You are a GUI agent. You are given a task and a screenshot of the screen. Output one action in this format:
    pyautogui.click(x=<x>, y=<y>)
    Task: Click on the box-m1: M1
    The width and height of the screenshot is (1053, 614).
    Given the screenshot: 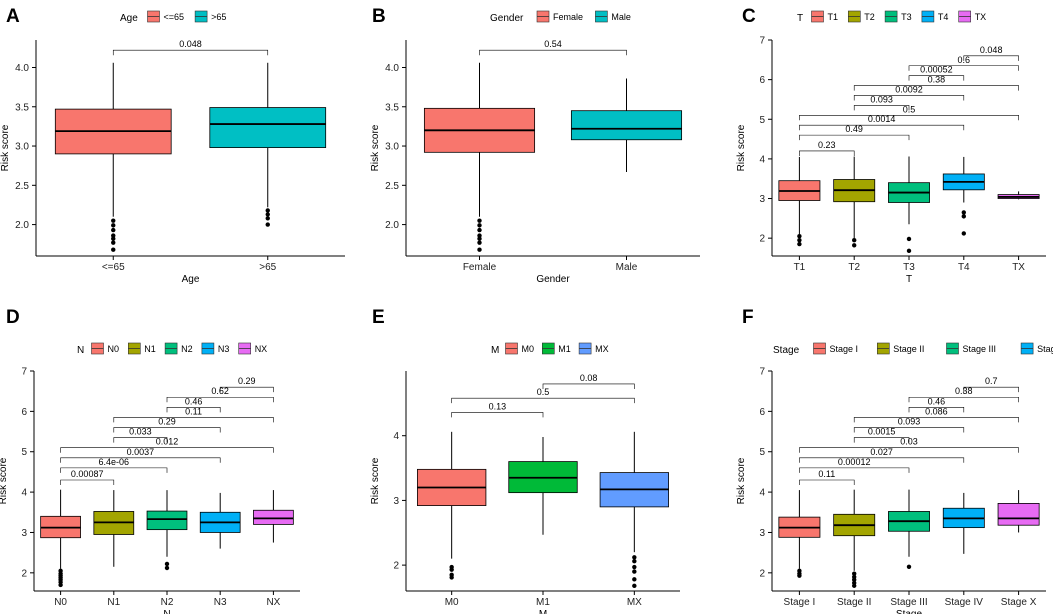 What is the action you would take?
    pyautogui.click(x=543, y=522)
    